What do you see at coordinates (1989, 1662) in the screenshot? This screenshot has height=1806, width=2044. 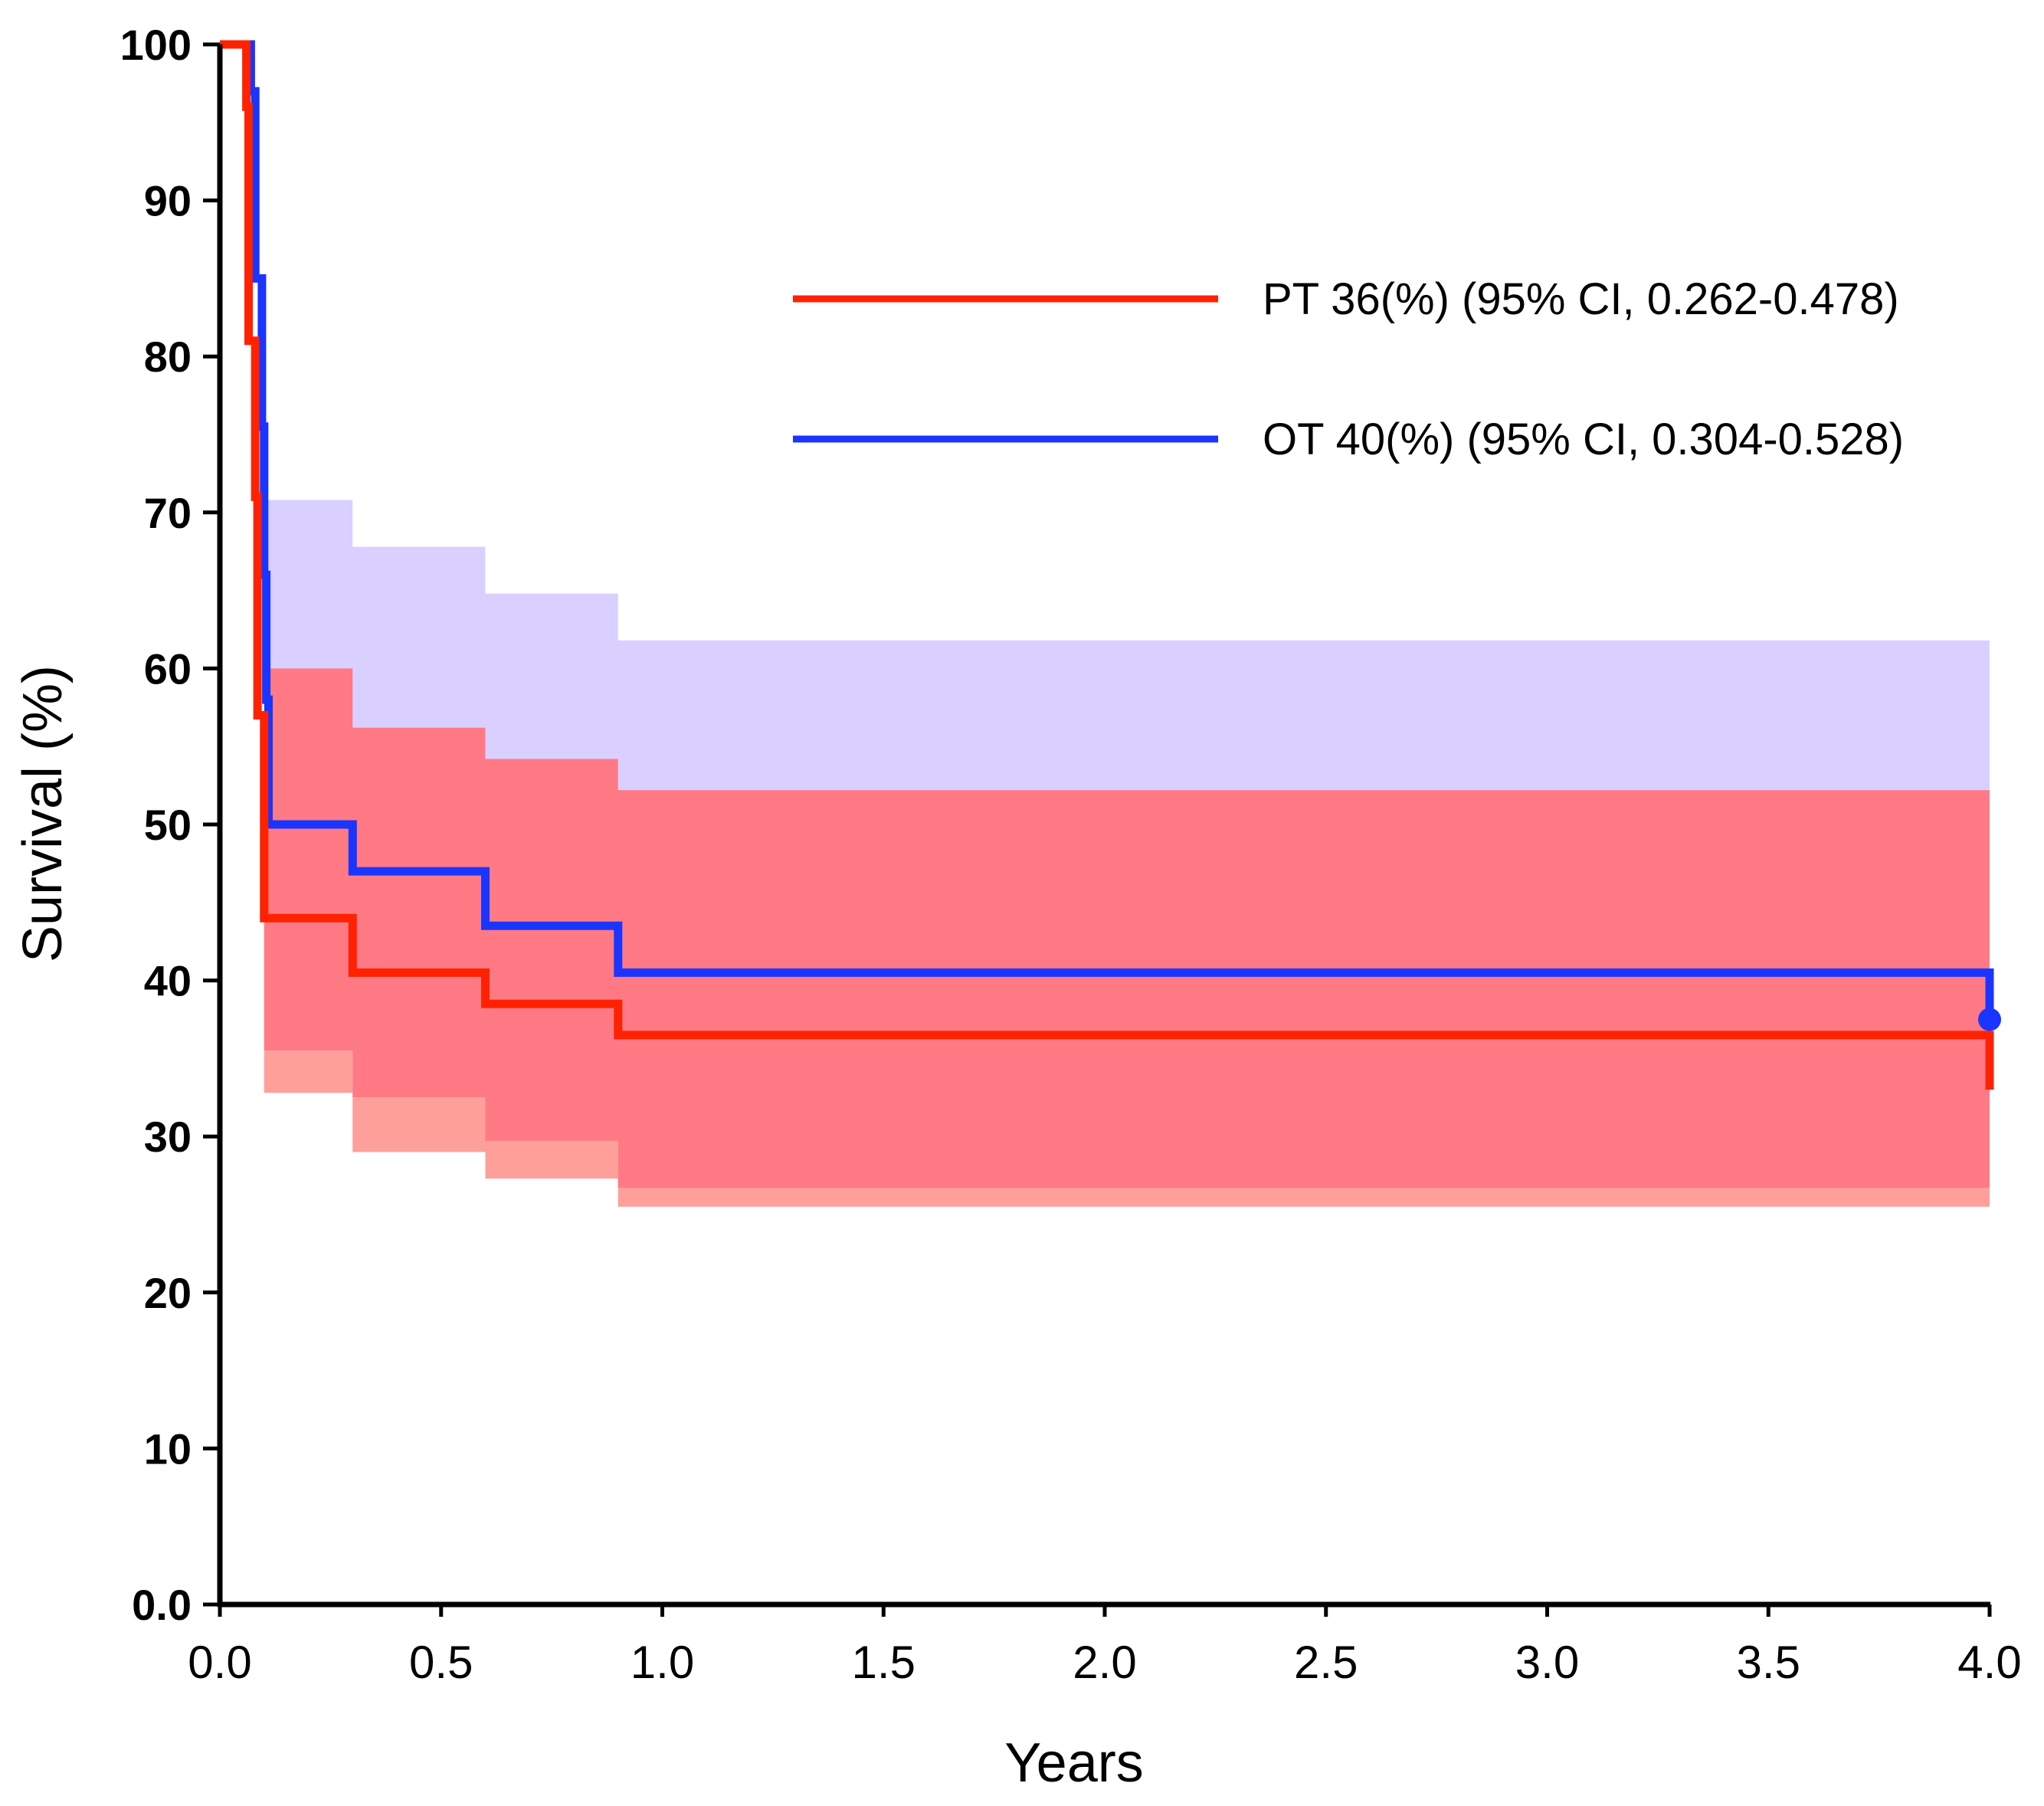 I see `x-tick-label: 4.0` at bounding box center [1989, 1662].